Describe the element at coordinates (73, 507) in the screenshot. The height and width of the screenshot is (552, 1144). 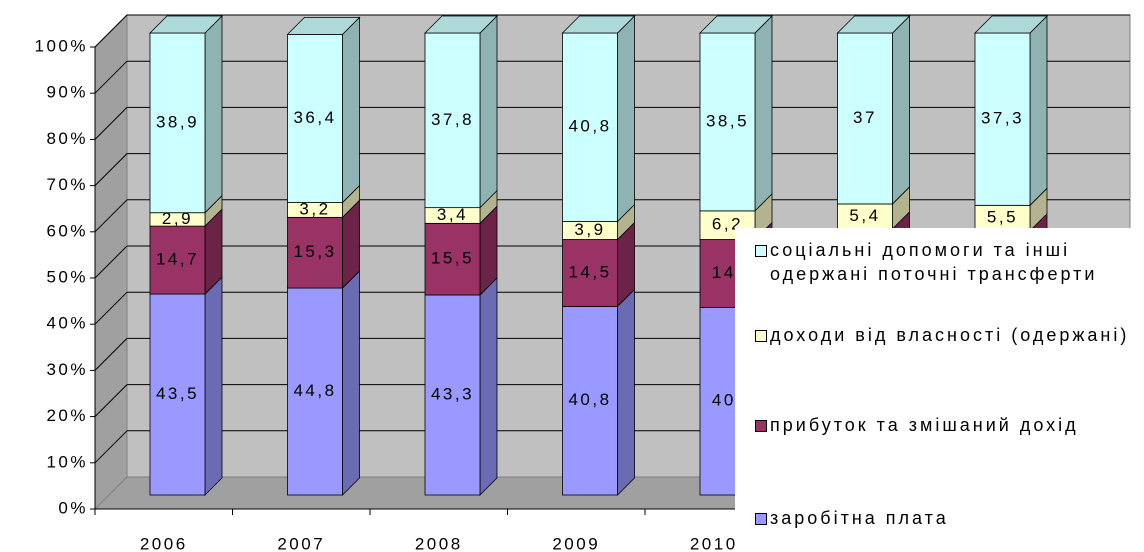
I see `y-tick-label: 0%` at that location.